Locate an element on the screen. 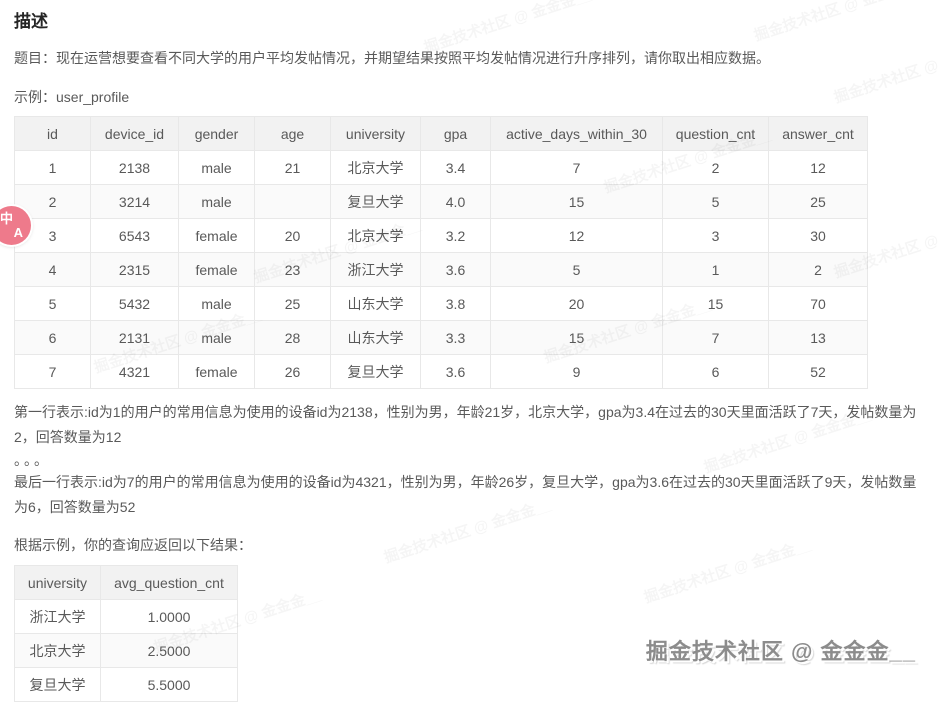 This screenshot has height=702, width=940. table-row: 北京大学 2.5000 is located at coordinates (126, 650).